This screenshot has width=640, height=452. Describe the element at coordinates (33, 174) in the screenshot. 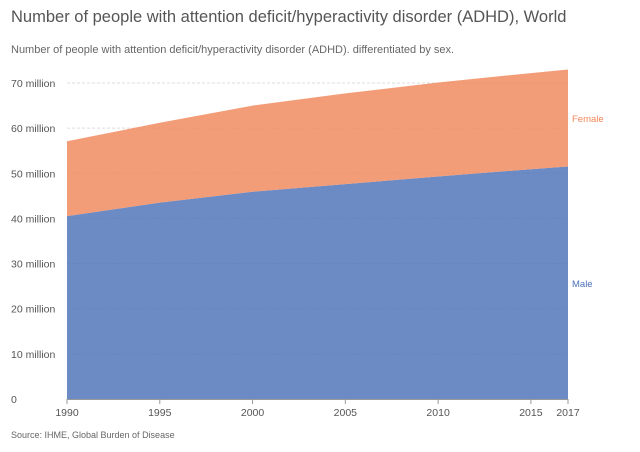

I see `y-tick-label: 50 million` at that location.